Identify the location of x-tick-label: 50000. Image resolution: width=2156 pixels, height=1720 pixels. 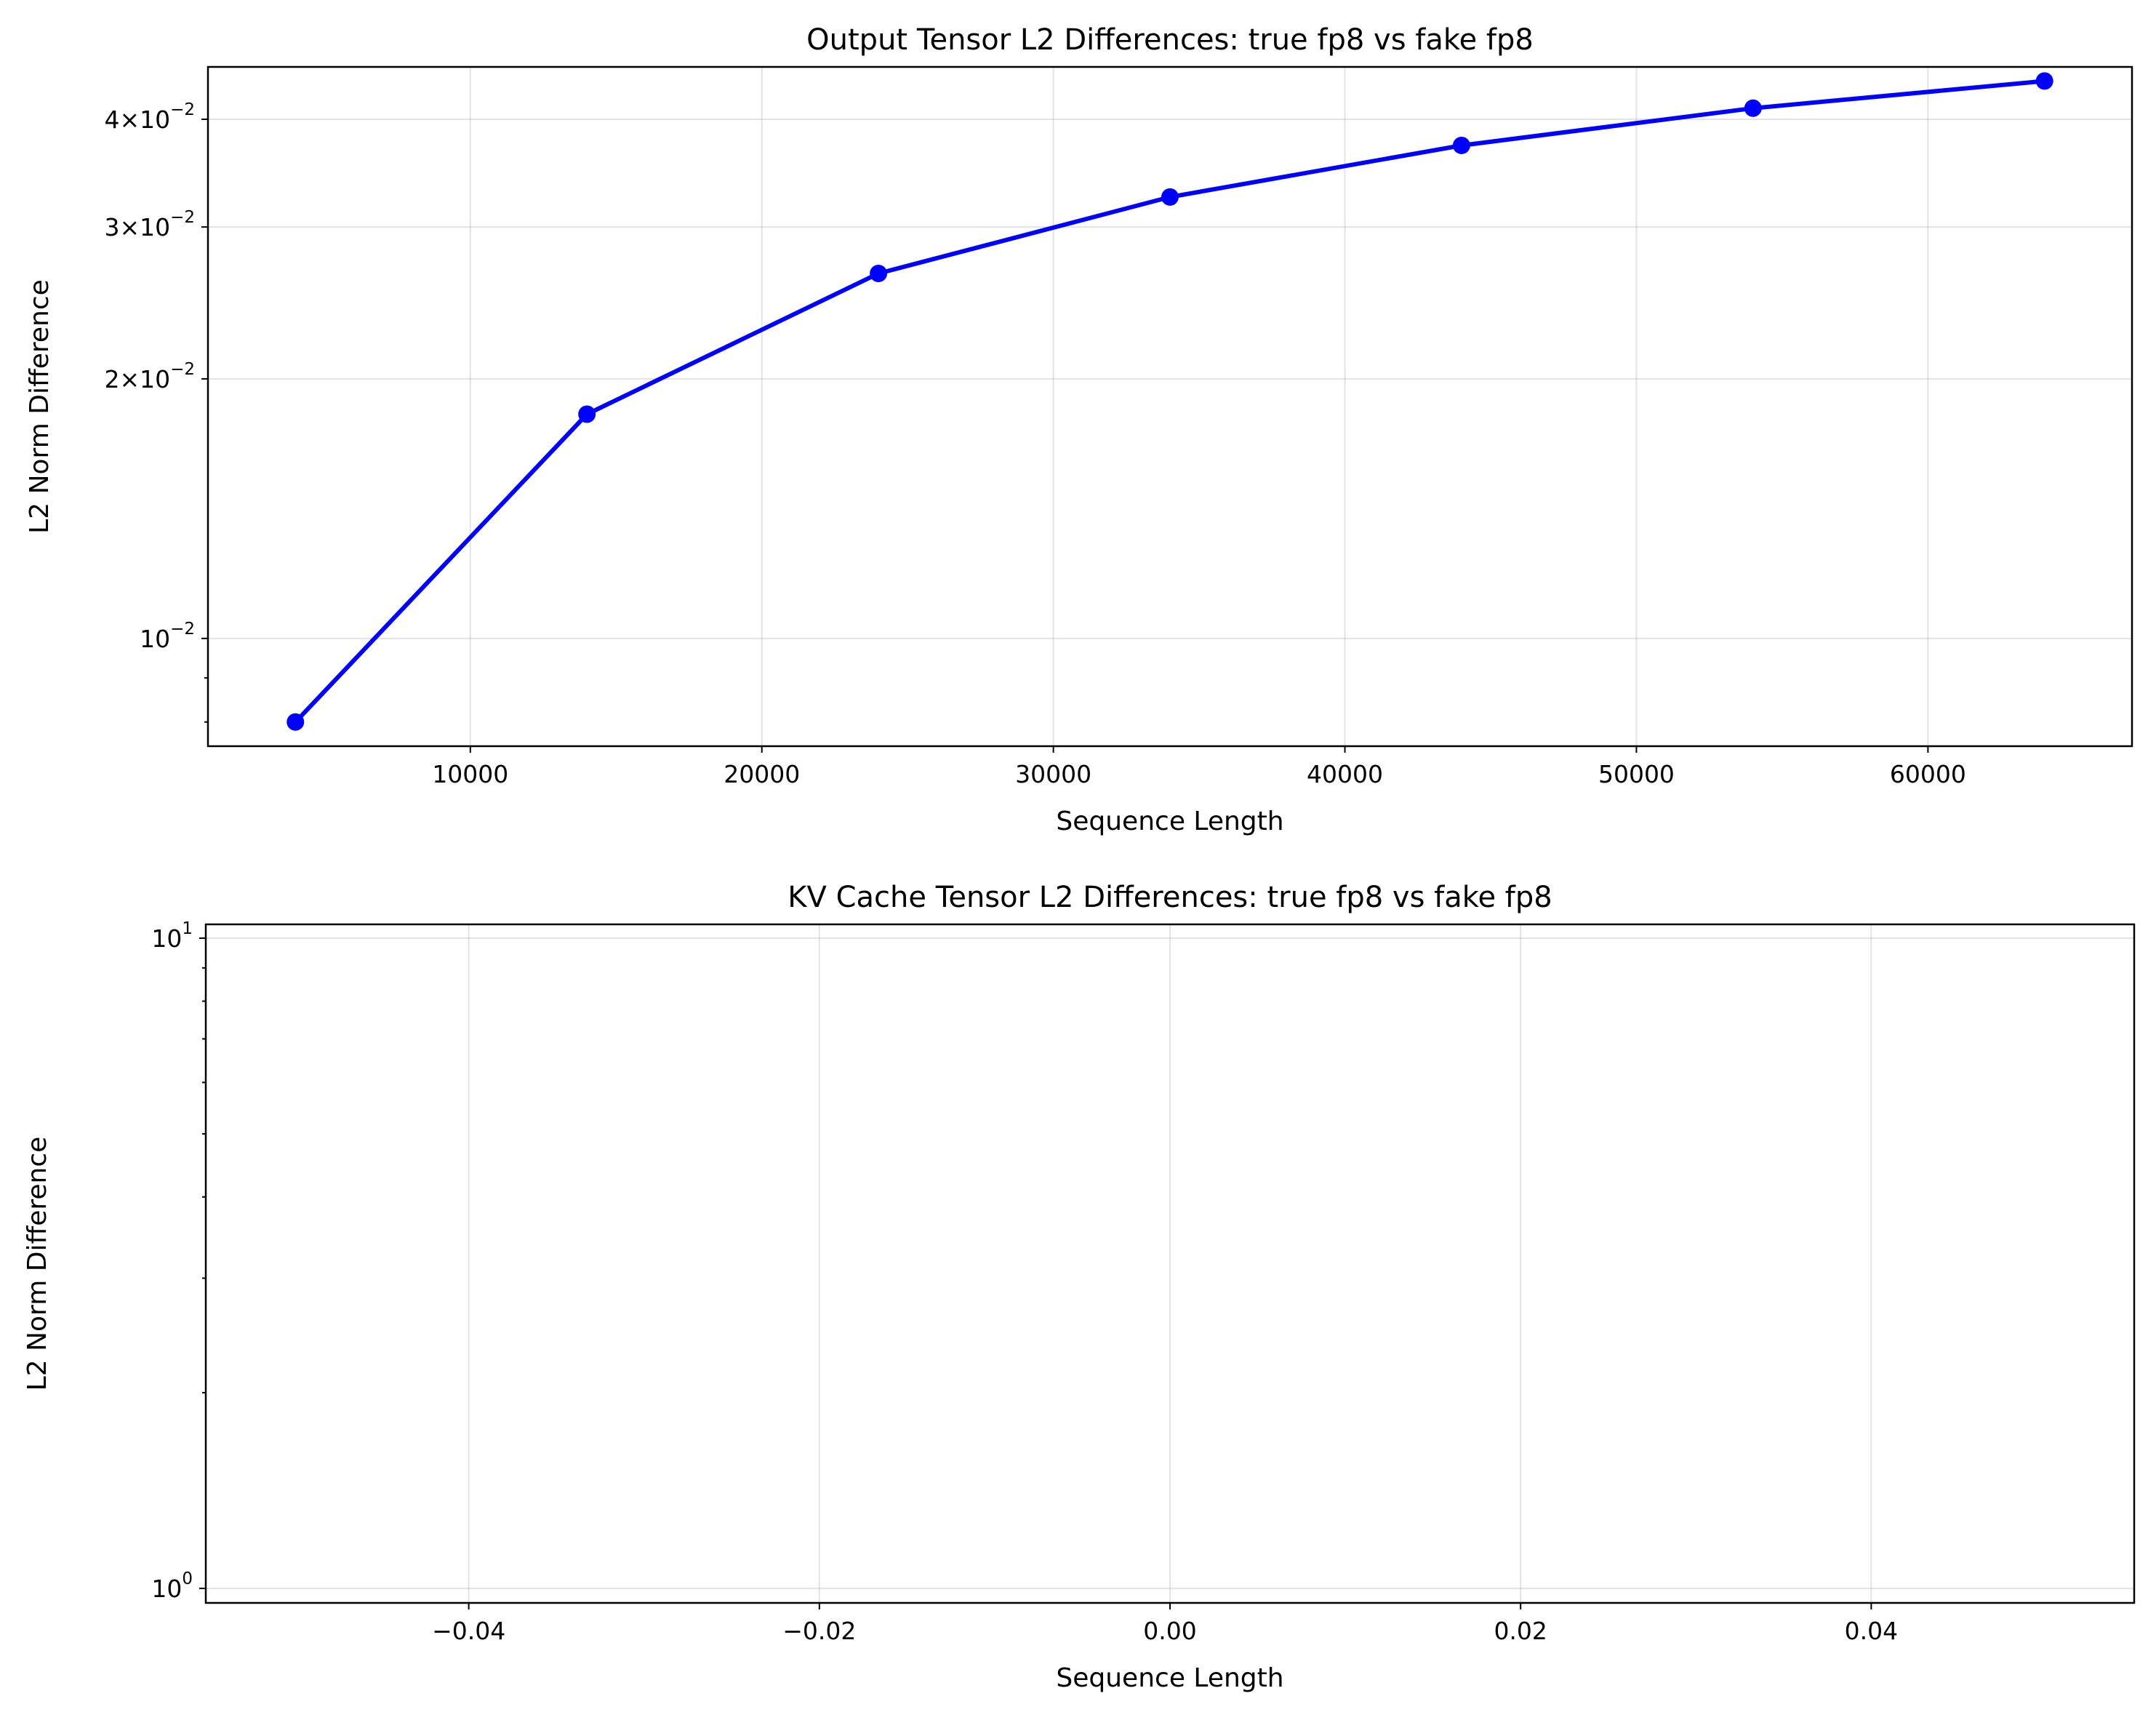
(1636, 774).